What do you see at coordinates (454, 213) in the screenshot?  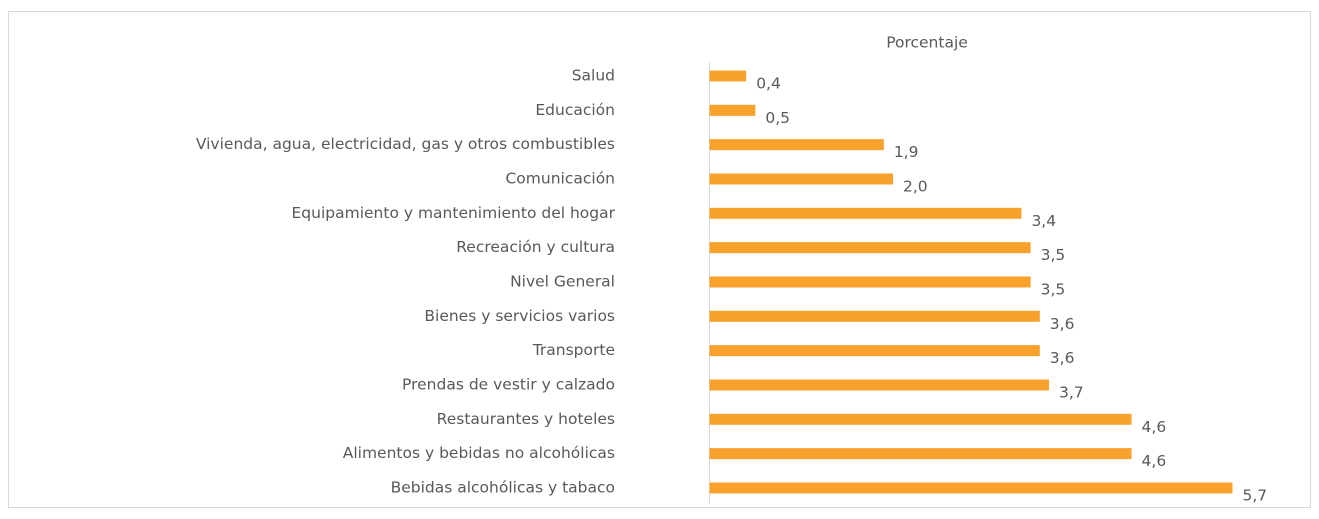 I see `y-tick-label: Equipamiento y mantenimiento del hogar` at bounding box center [454, 213].